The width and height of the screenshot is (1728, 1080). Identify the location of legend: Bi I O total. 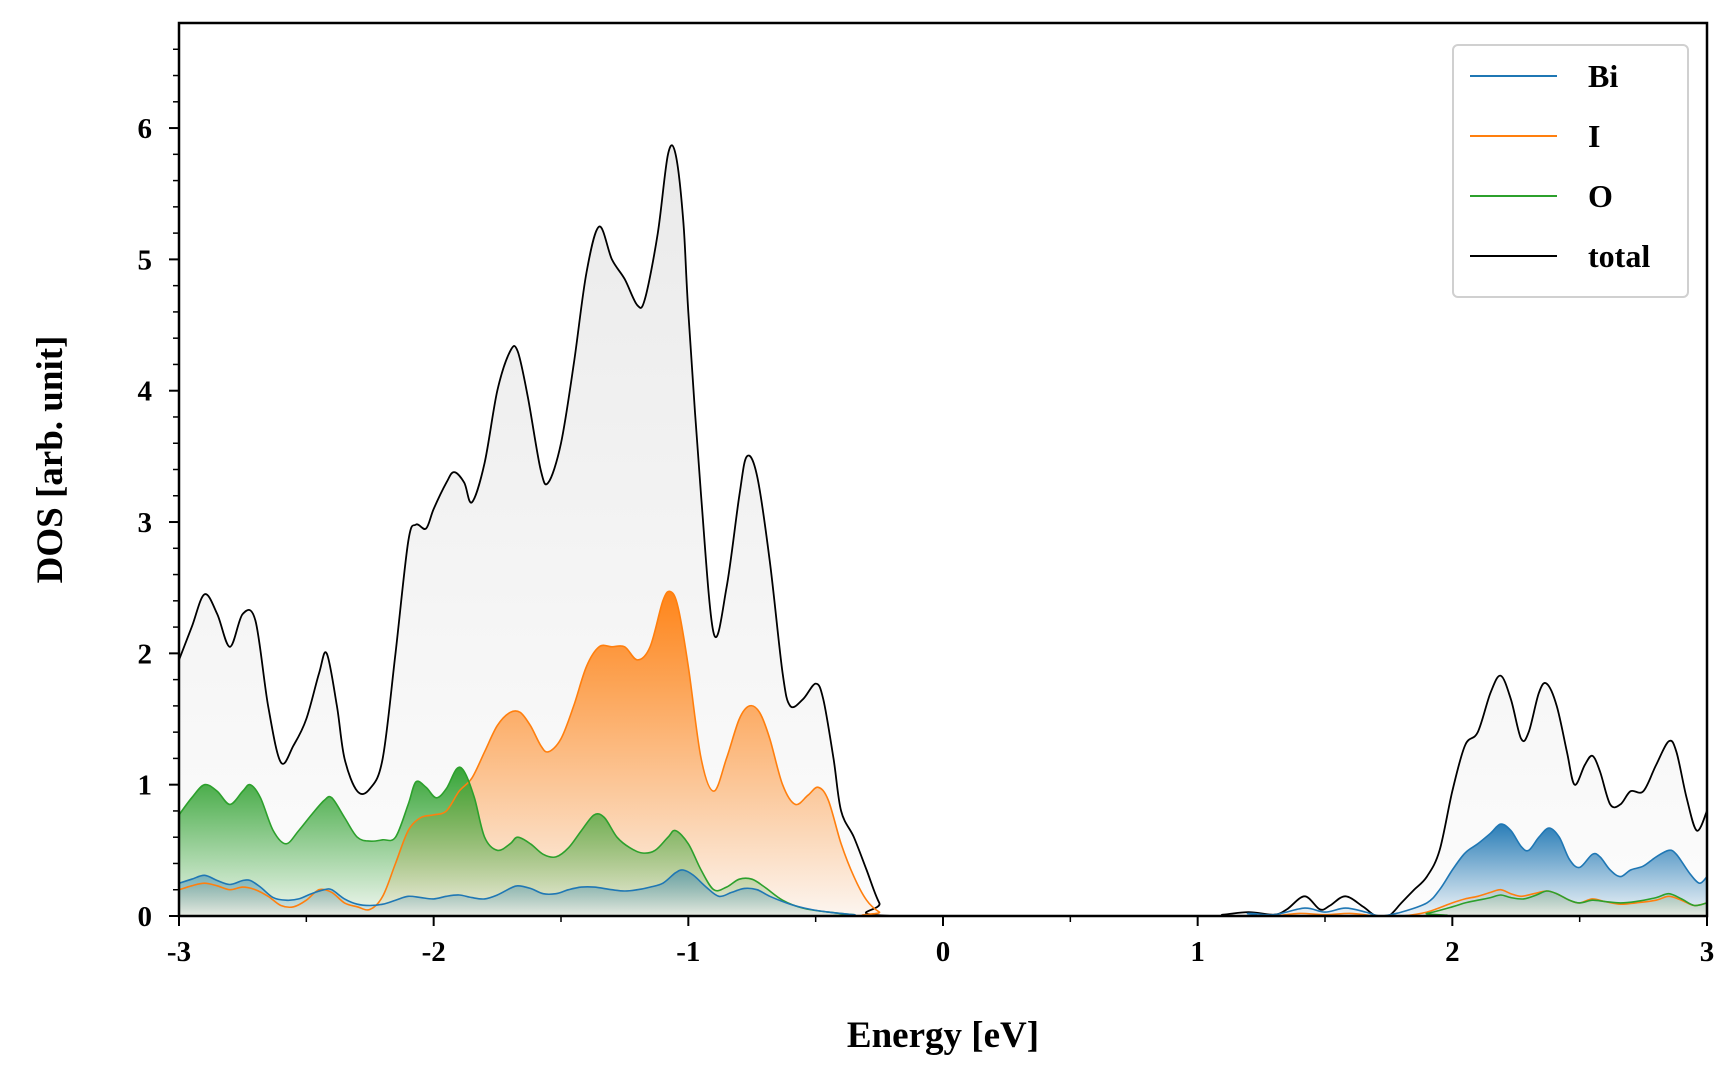
(1570, 171).